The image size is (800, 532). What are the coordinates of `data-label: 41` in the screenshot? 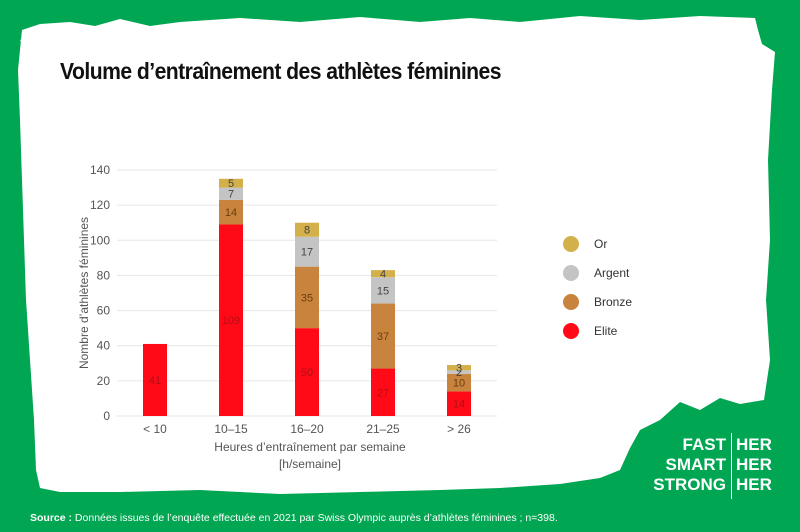 It's located at (155, 381).